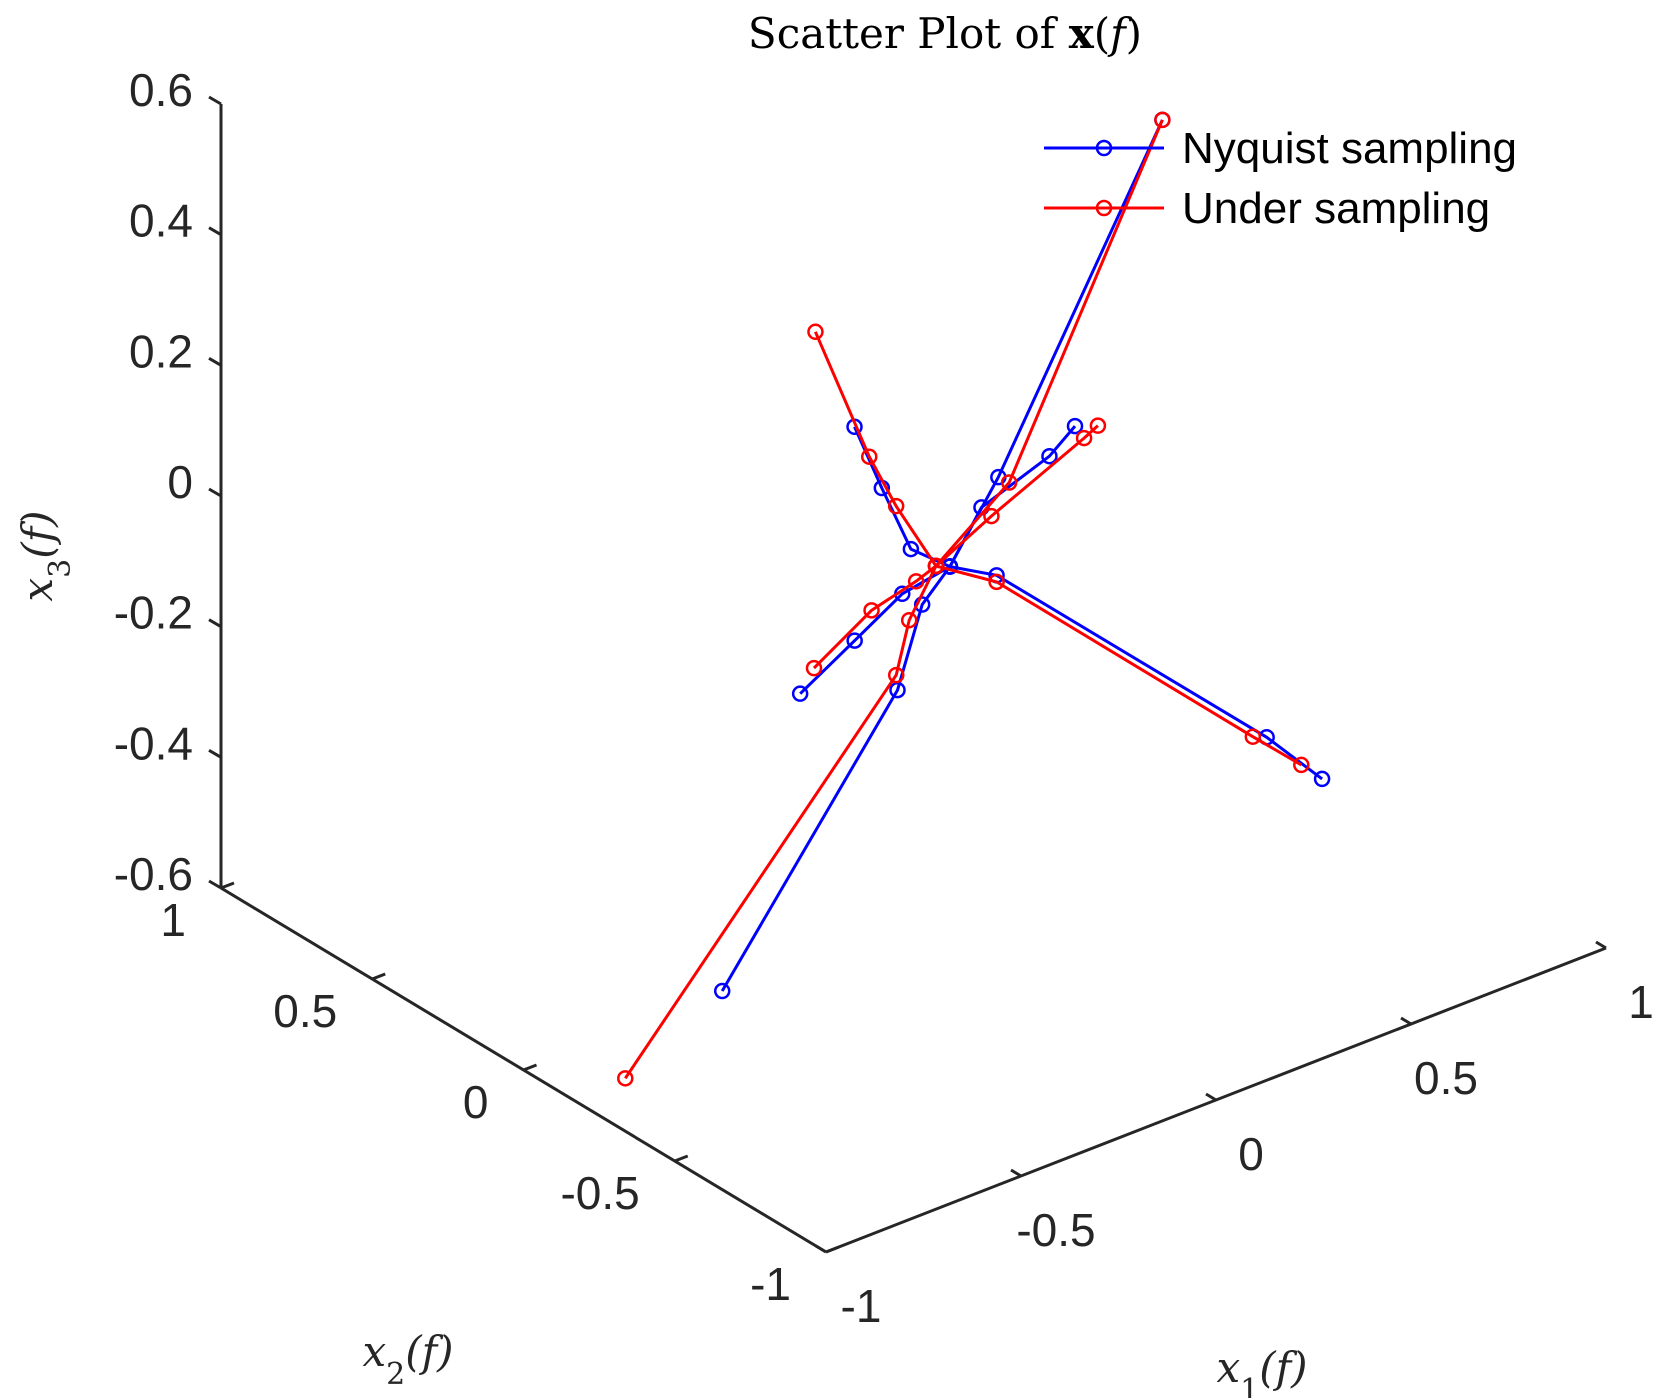 The image size is (1659, 1398). I want to click on legend: Nyquist sampling Under sampling, so click(1280, 178).